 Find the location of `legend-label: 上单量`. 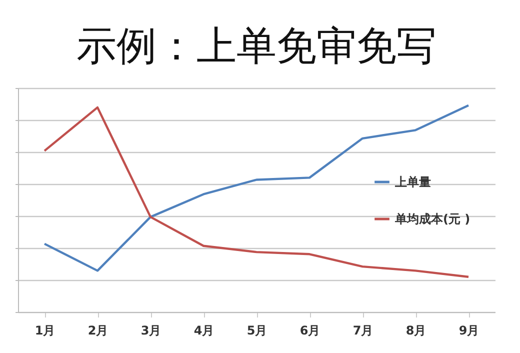

legend-label: 上单量 is located at coordinates (412, 182).